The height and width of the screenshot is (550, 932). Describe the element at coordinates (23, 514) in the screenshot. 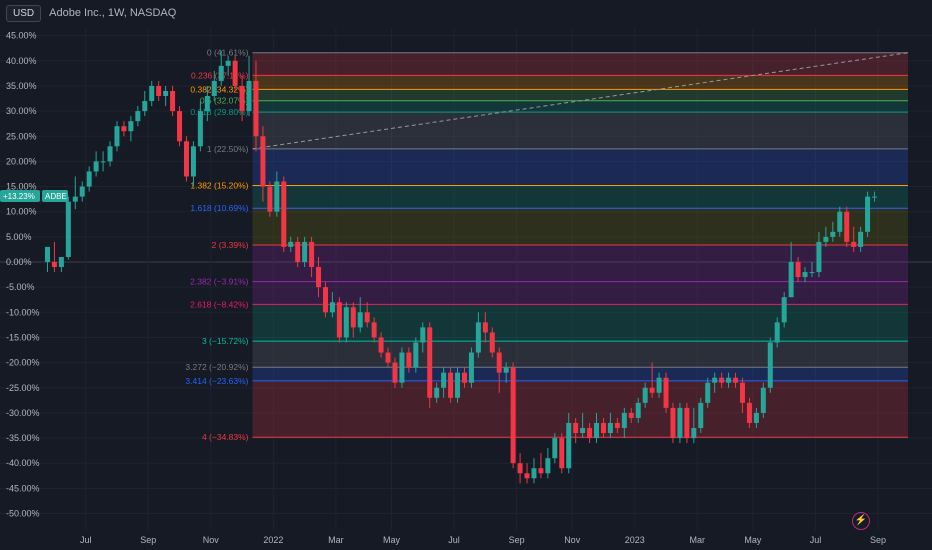

I see `y-tick-label: -50.00%` at that location.